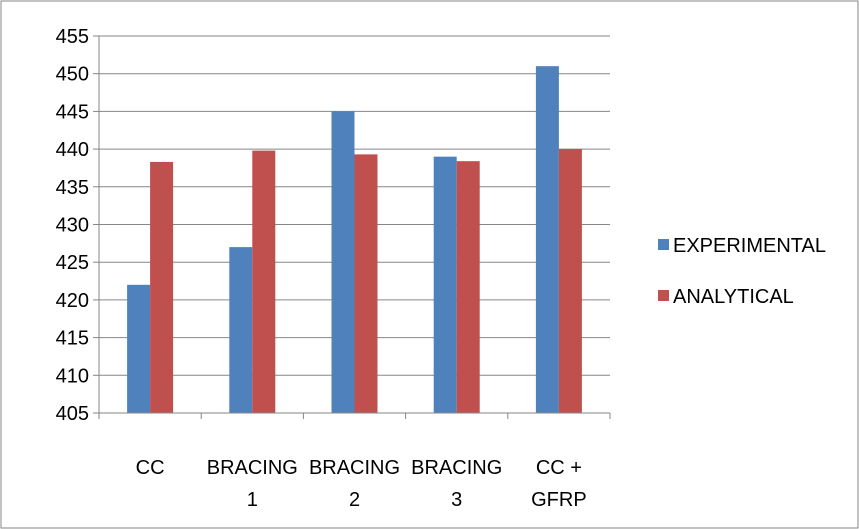 This screenshot has height=529, width=859. What do you see at coordinates (72, 37) in the screenshot?
I see `y-tick-label: 455` at bounding box center [72, 37].